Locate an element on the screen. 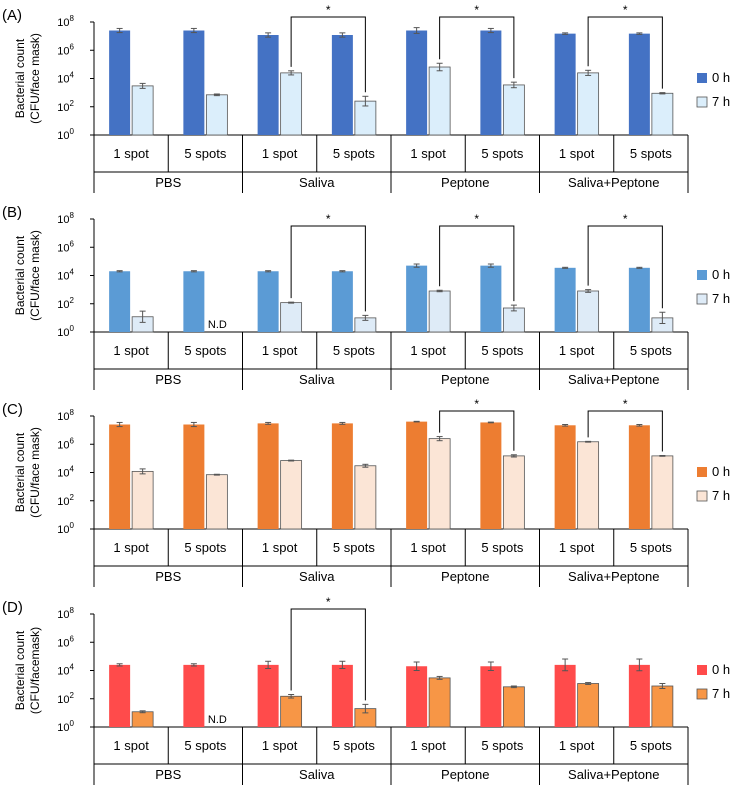 The width and height of the screenshot is (744, 792). panel-label: (B) is located at coordinates (12, 212).